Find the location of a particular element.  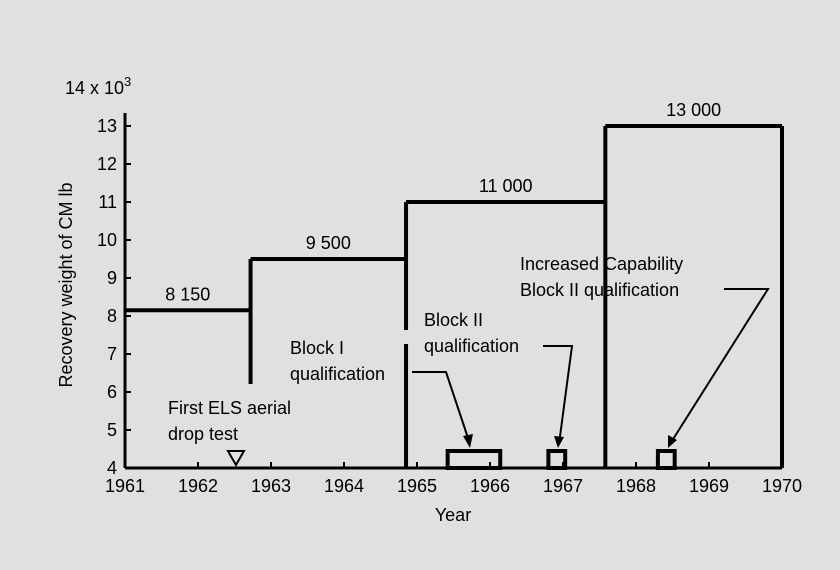

x-tick-label: 1962 is located at coordinates (198, 486).